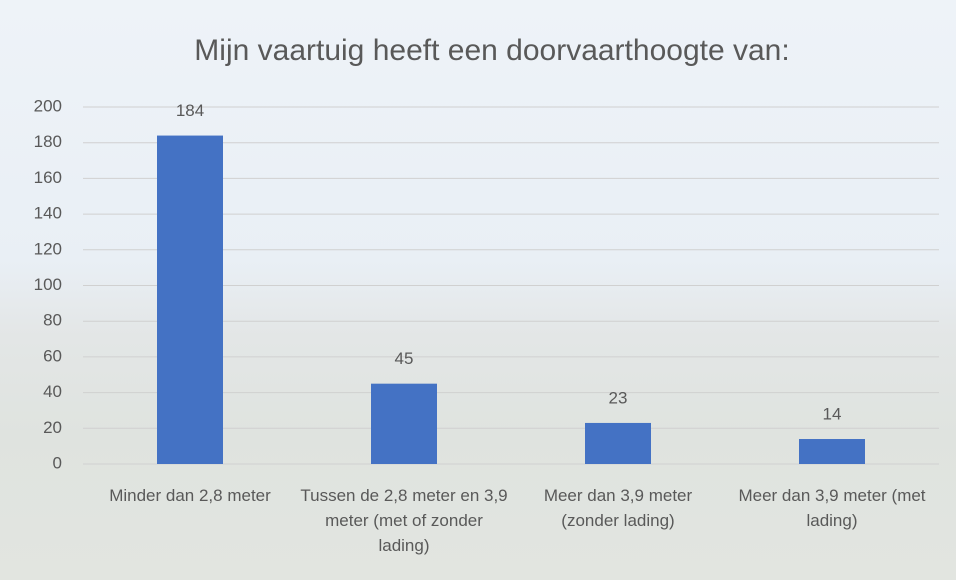 The image size is (956, 580). I want to click on y-tick-label: 20, so click(52, 427).